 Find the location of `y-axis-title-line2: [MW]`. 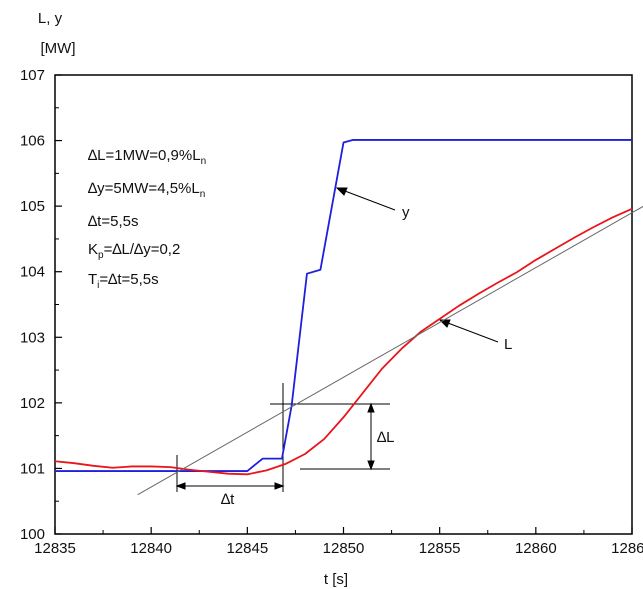

y-axis-title-line2: [MW] is located at coordinates (58, 48).